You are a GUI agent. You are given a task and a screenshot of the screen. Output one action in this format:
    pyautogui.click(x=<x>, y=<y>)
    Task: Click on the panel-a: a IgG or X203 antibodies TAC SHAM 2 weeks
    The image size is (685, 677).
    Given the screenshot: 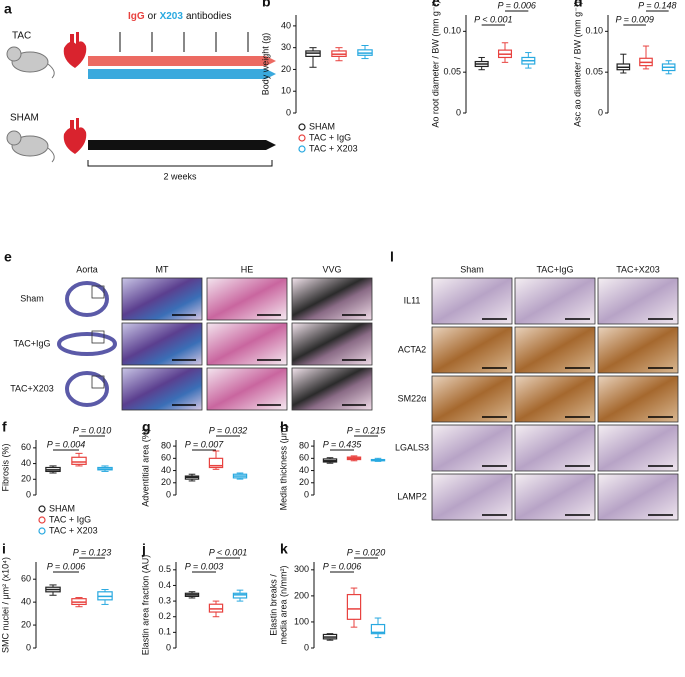 What is the action you would take?
    pyautogui.click(x=140, y=91)
    